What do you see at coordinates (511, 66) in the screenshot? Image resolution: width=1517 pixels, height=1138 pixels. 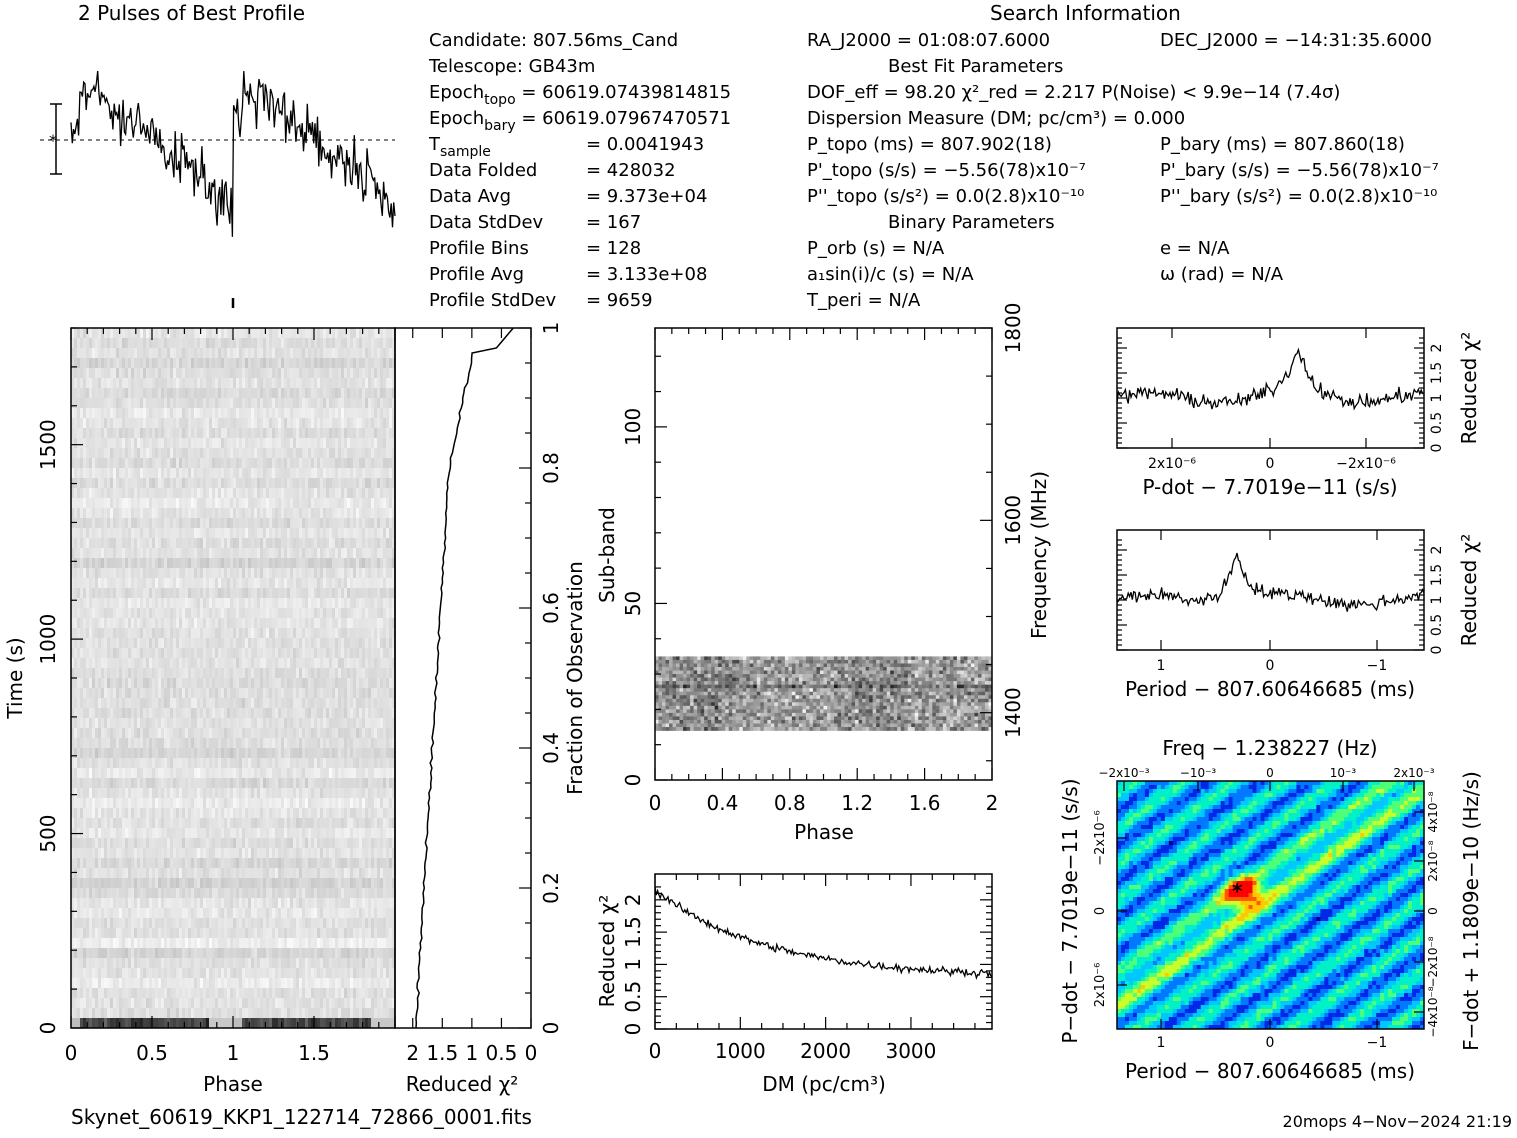 I see `info-telescope: Telescope: GB43m` at bounding box center [511, 66].